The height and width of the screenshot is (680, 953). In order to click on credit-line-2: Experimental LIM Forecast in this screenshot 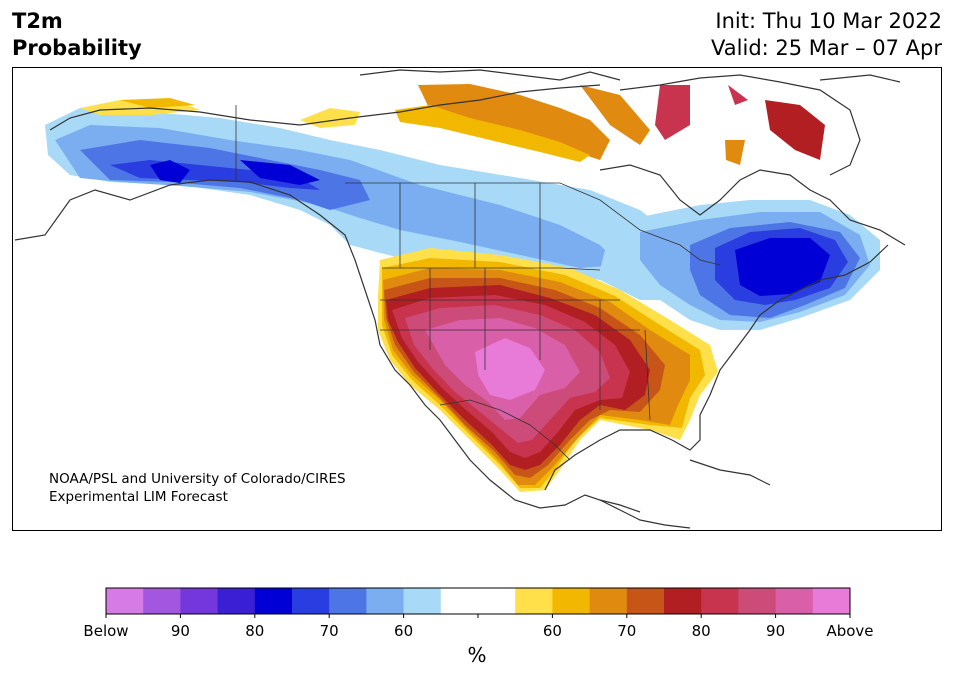, I will do `click(138, 497)`.